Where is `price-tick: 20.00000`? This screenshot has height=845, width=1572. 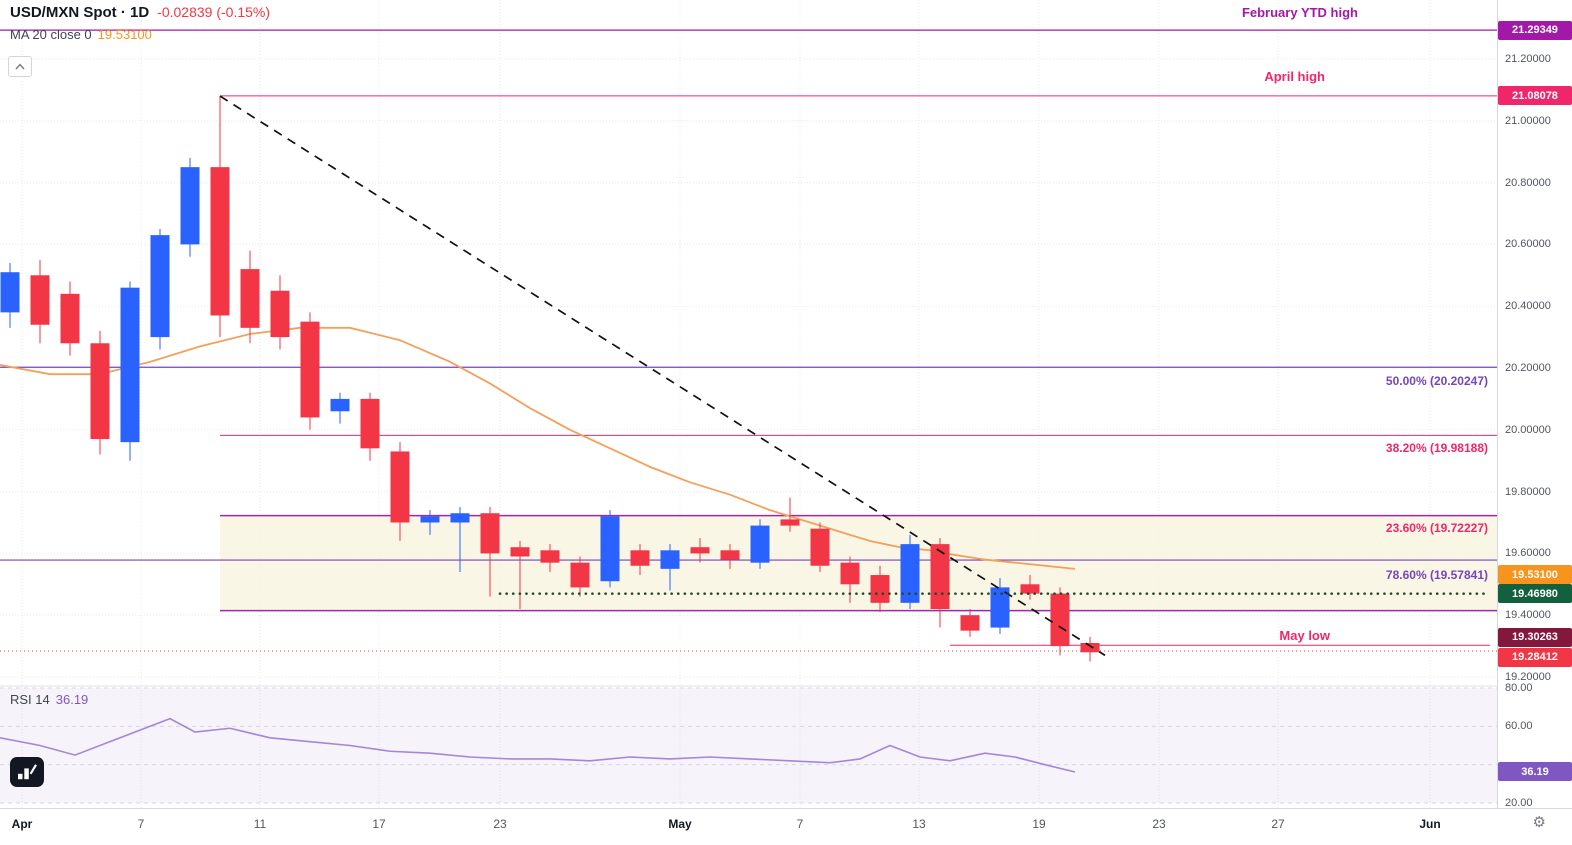
price-tick: 20.00000 is located at coordinates (1528, 429).